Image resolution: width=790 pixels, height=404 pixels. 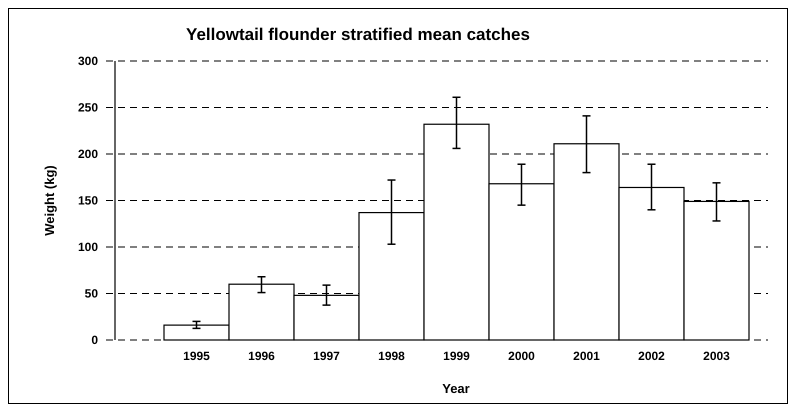 What do you see at coordinates (358, 34) in the screenshot?
I see `chart-title: Yellowtail flounder stratified mean catches` at bounding box center [358, 34].